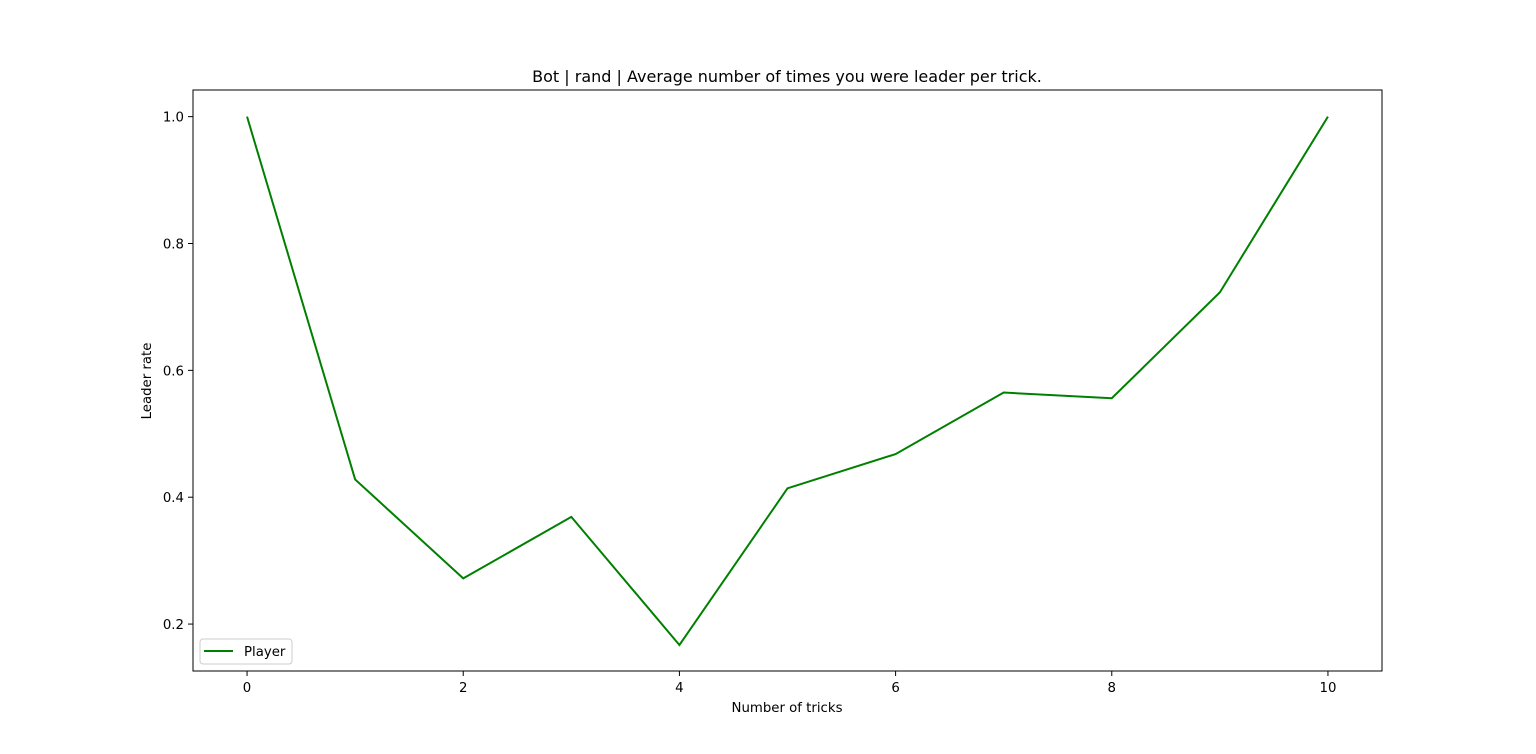 Image resolution: width=1536 pixels, height=754 pixels. I want to click on x-tick-label: 0, so click(247, 688).